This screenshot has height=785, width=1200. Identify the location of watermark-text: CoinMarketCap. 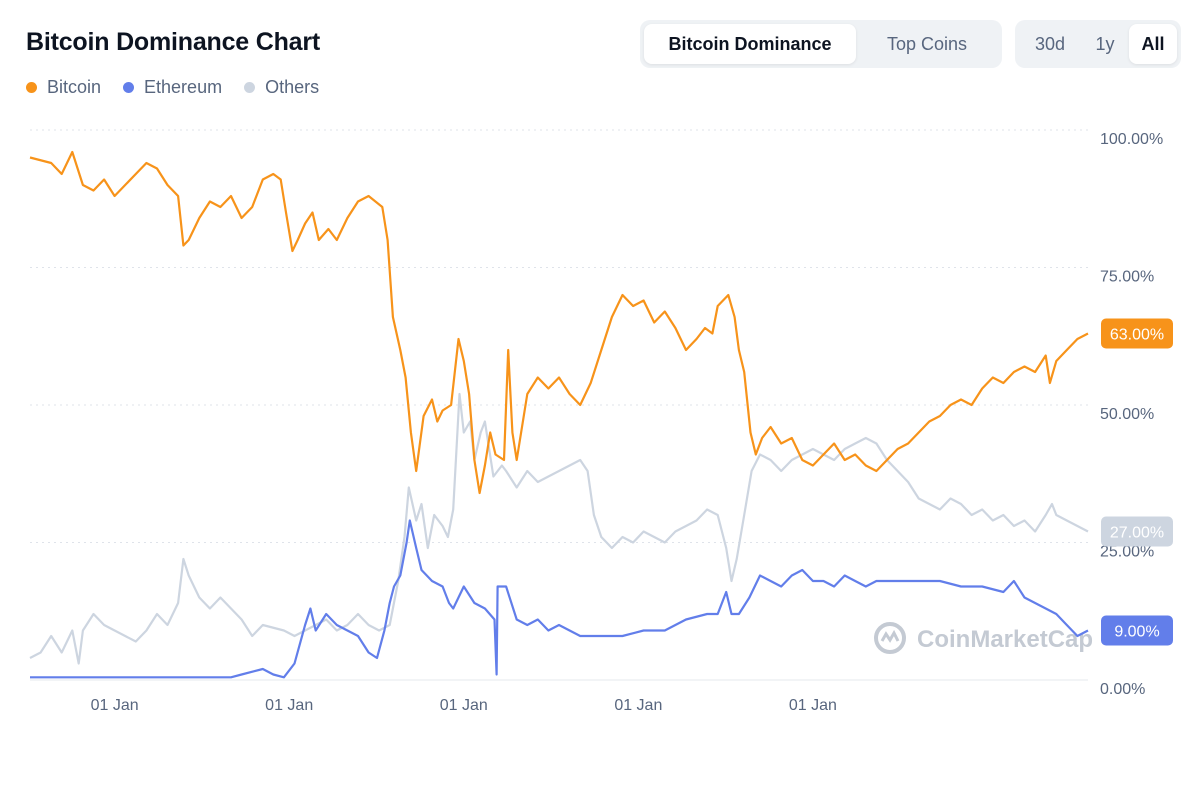
(1005, 639).